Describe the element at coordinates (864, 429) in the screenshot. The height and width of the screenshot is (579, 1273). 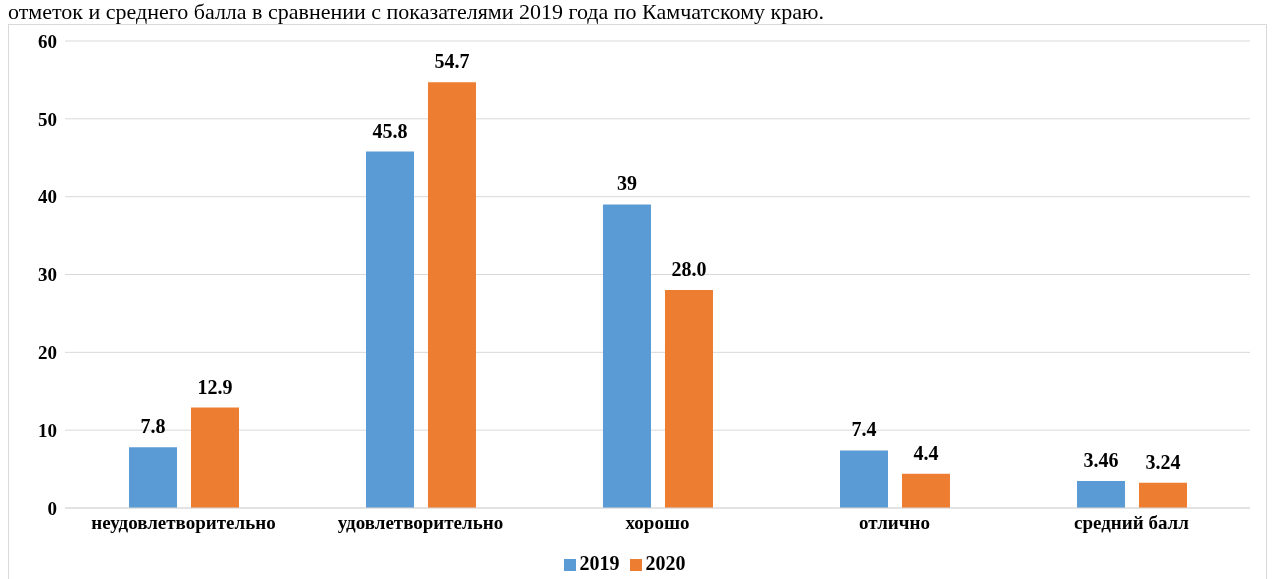
I see `data-label: 7.4` at that location.